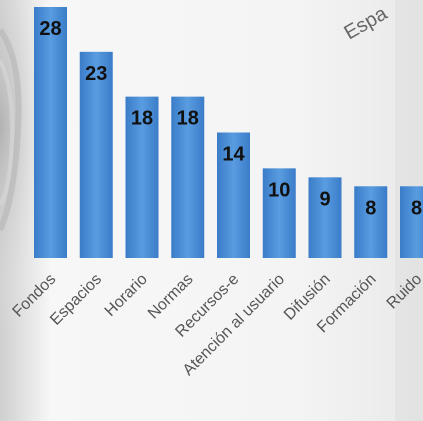 The image size is (423, 421). What do you see at coordinates (96, 155) in the screenshot?
I see `bar-espacios` at bounding box center [96, 155].